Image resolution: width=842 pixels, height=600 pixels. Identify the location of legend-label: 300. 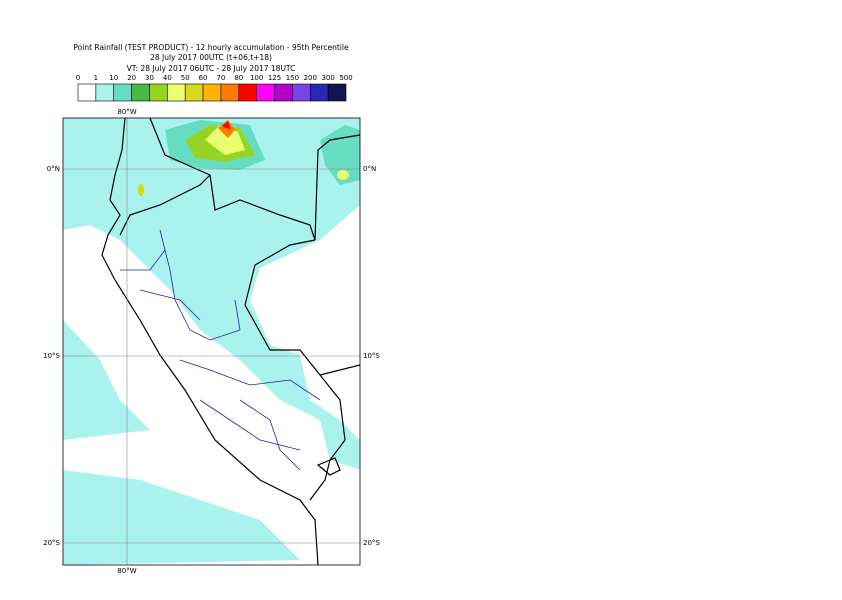
(327, 78).